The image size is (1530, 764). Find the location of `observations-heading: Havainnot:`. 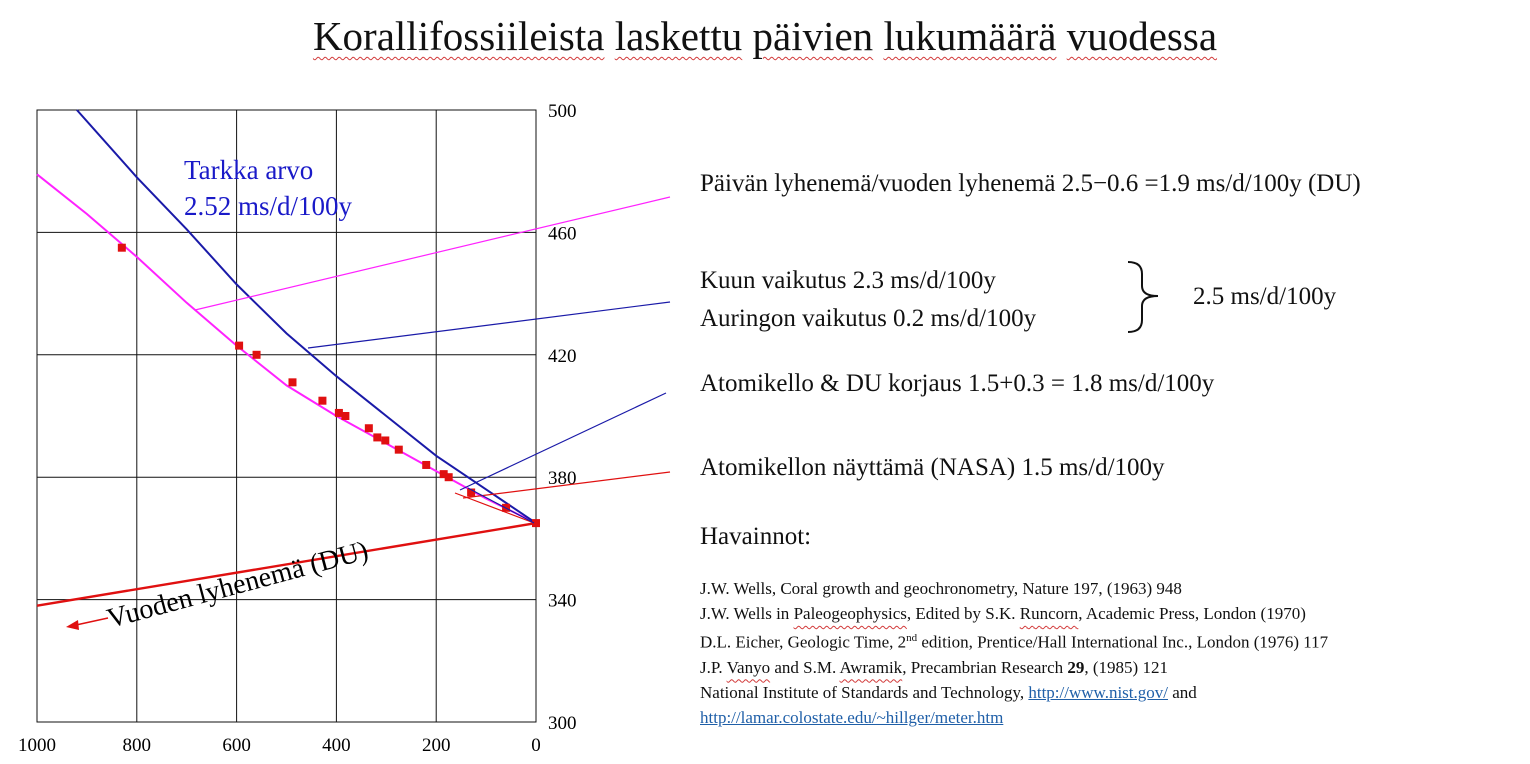

observations-heading: Havainnot: is located at coordinates (756, 536).